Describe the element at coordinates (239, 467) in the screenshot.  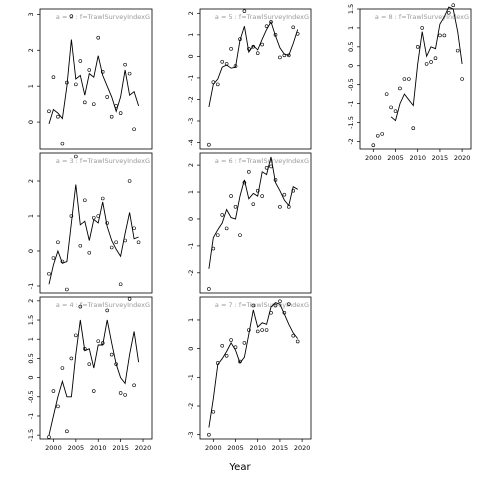
I see `x-axis-label: Year` at that location.